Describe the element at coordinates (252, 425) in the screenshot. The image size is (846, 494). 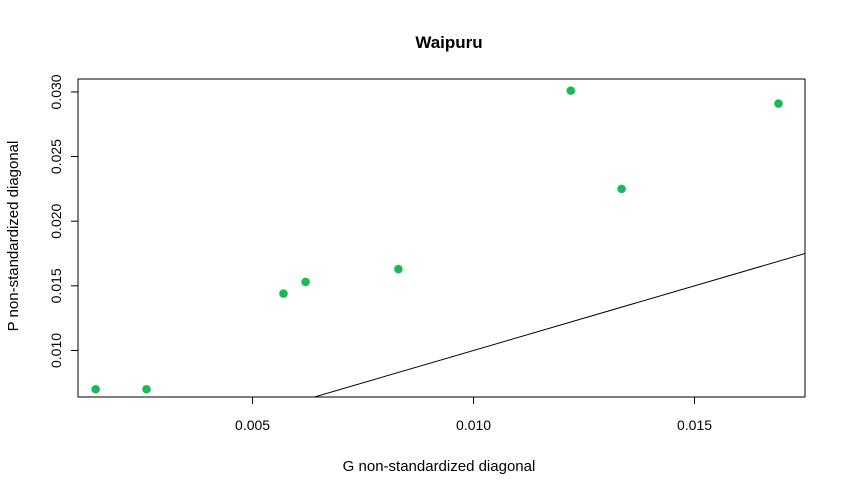
I see `x-tick-label: 0.005` at that location.